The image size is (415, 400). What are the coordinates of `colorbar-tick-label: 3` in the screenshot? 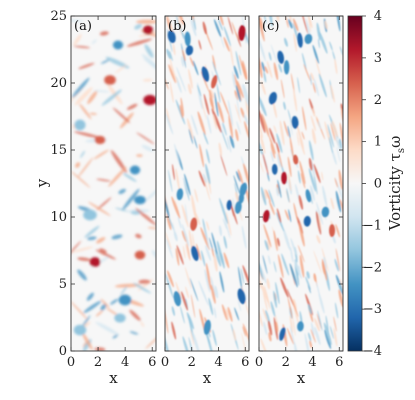 It's located at (378, 58).